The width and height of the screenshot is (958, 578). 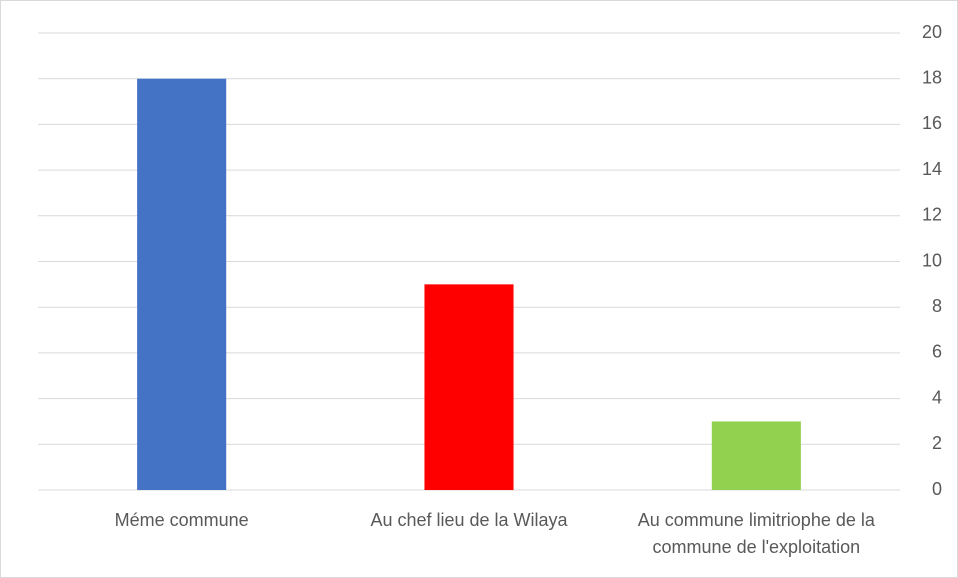 I want to click on y-tick-label: 8, so click(x=937, y=306).